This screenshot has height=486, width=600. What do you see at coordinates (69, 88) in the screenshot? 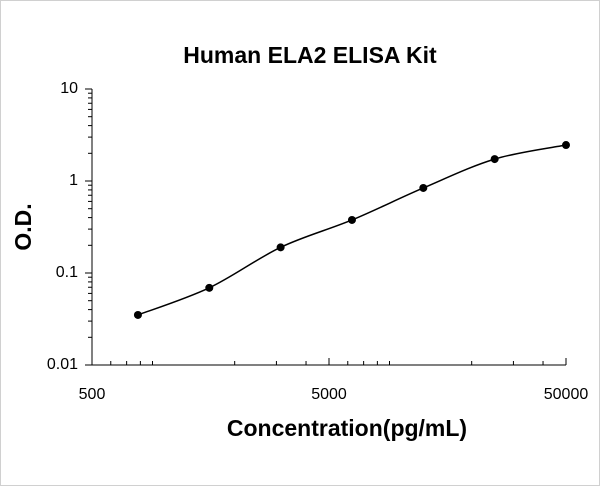
I see `y-tick-label: 10` at bounding box center [69, 88].